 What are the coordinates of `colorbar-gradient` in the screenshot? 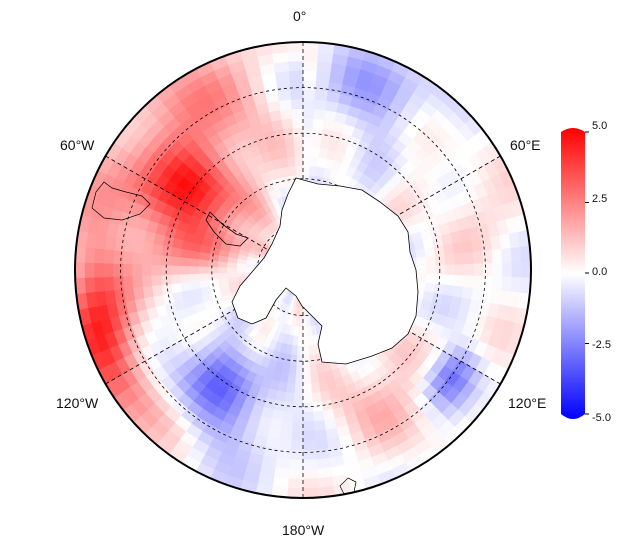 It's located at (575, 273).